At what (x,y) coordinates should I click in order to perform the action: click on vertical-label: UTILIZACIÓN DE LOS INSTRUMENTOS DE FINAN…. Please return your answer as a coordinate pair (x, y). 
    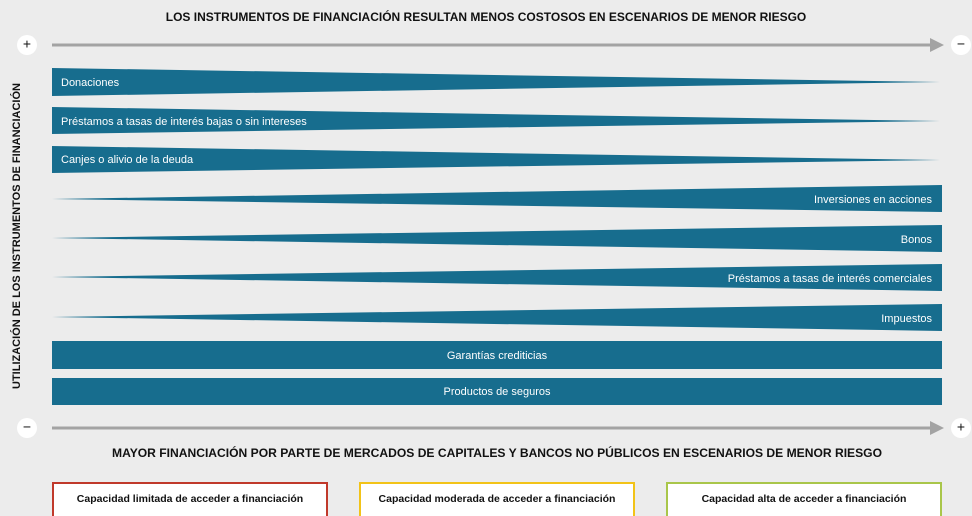
    Looking at the image, I should click on (16, 236).